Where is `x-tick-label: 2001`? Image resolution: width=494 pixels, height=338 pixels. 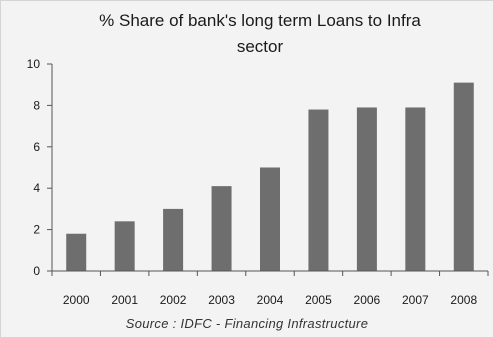 x-tick-label: 2001 is located at coordinates (124, 300).